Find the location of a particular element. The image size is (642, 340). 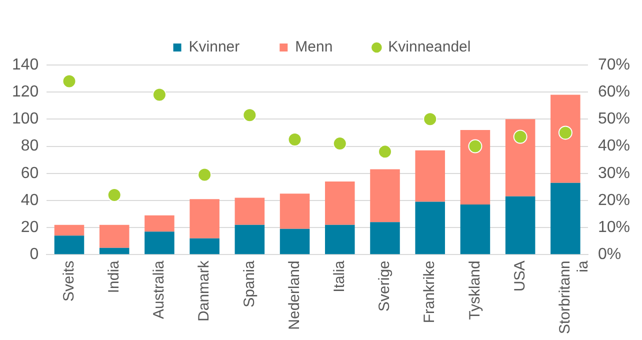

legend-label: Menn is located at coordinates (314, 47).